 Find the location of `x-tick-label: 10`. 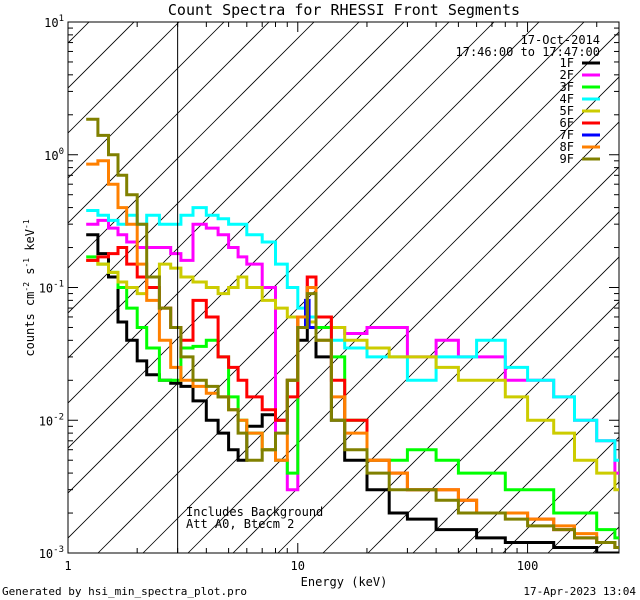

x-tick-label: 10 is located at coordinates (298, 566).